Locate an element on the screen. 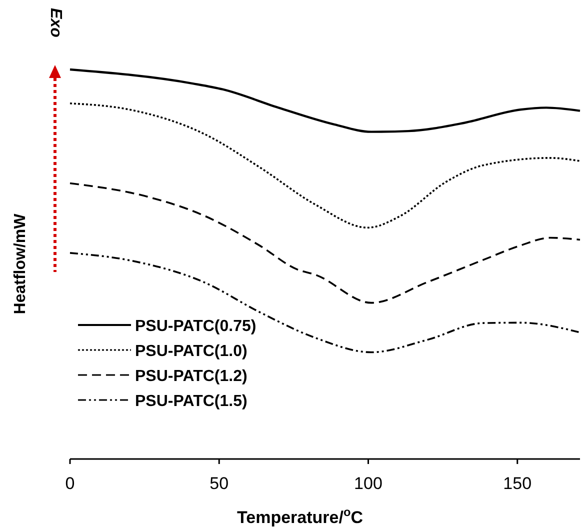 The height and width of the screenshot is (528, 582). x-axis-title: Temperature/$^{o}$C is located at coordinates (300, 516).